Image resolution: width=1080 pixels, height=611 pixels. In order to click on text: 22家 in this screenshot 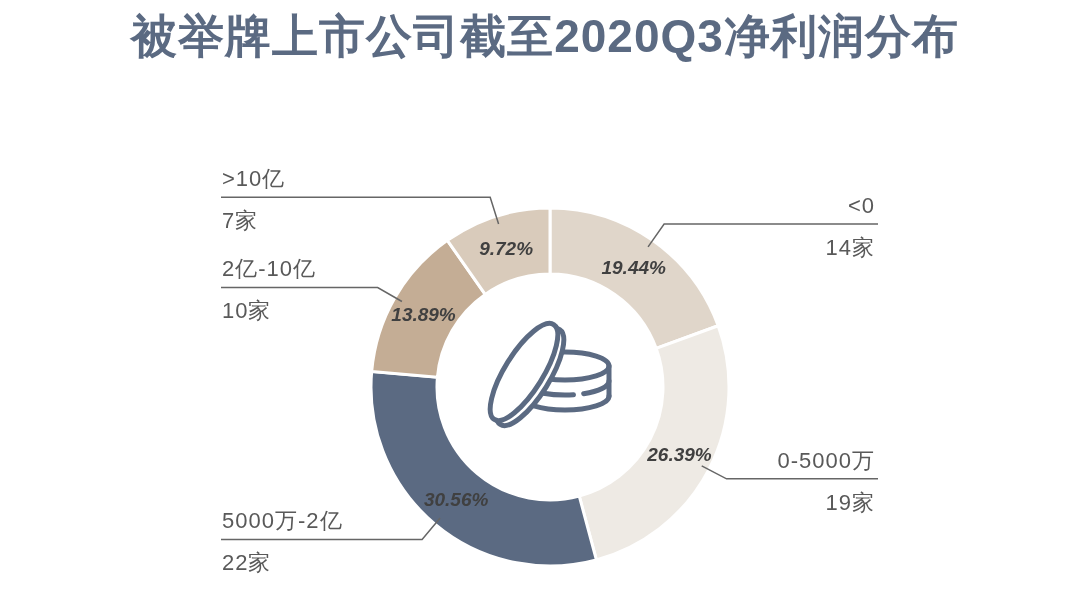, I will do `click(247, 563)`.